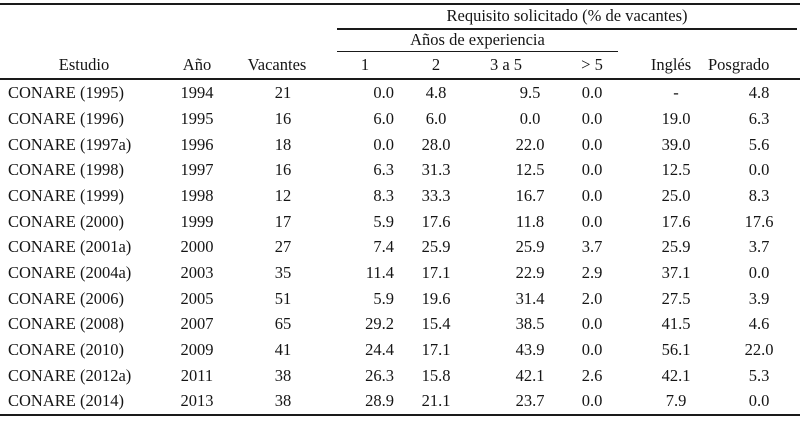  I want to click on cell-ingles: -, so click(676, 93).